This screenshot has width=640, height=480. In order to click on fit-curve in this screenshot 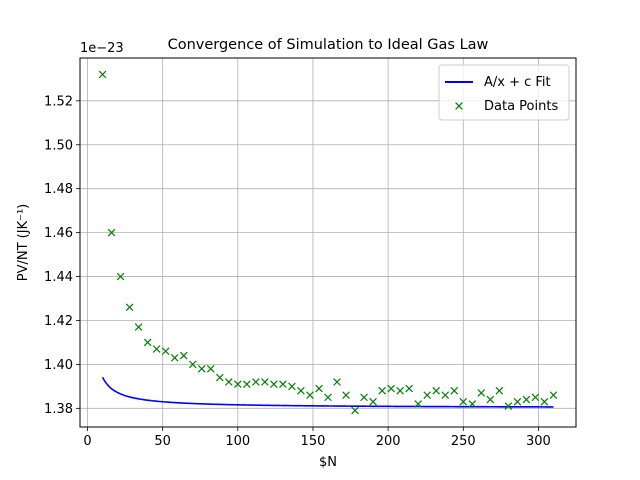, I will do `click(327, 392)`.